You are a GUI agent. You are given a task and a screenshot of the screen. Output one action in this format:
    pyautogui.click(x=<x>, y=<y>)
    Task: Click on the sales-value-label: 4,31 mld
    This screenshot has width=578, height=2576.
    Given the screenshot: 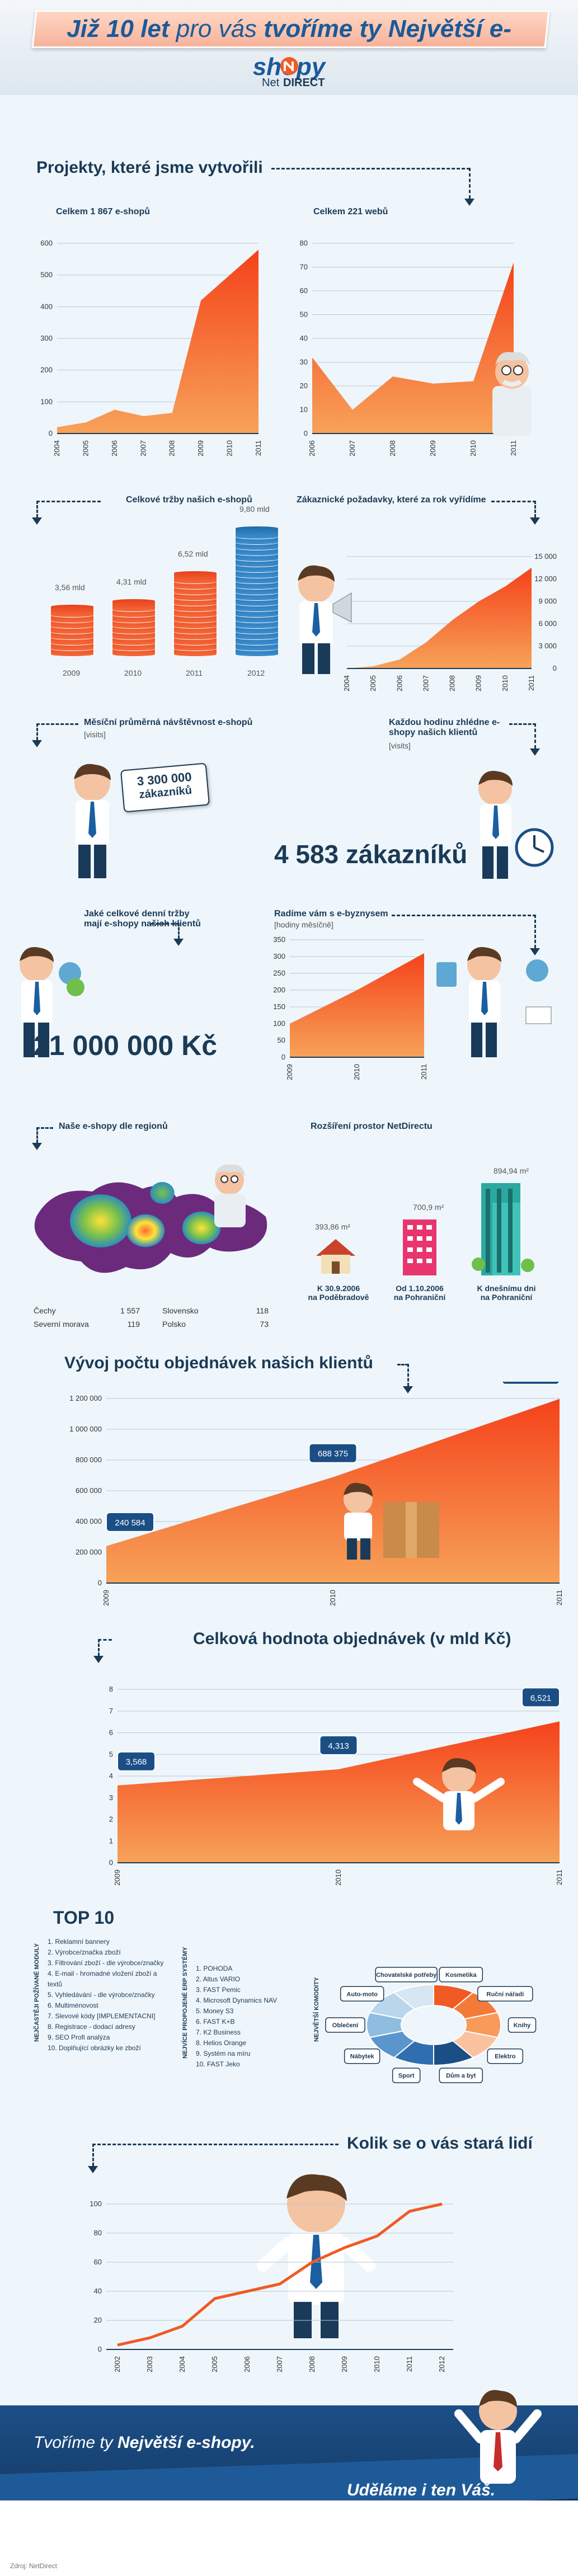 What is the action you would take?
    pyautogui.click(x=131, y=581)
    